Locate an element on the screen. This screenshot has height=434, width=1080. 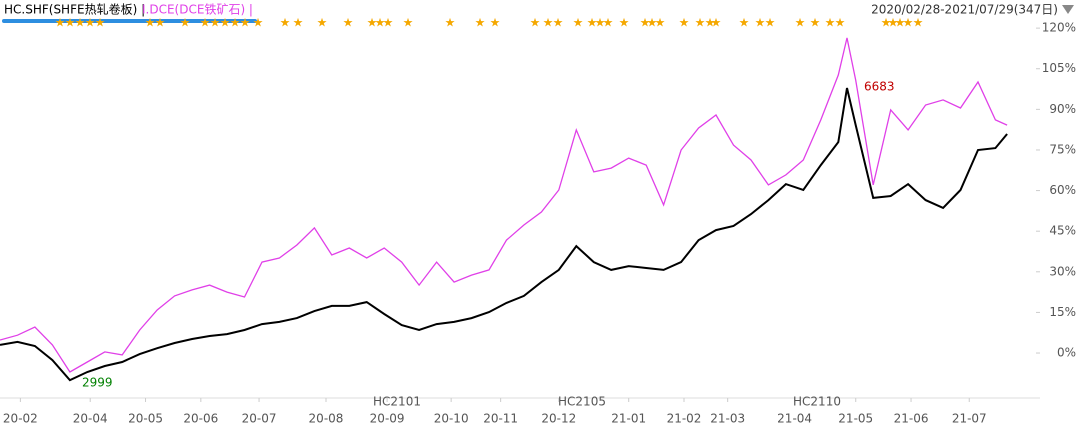
y-tick-label: 60% is located at coordinates (1062, 190).